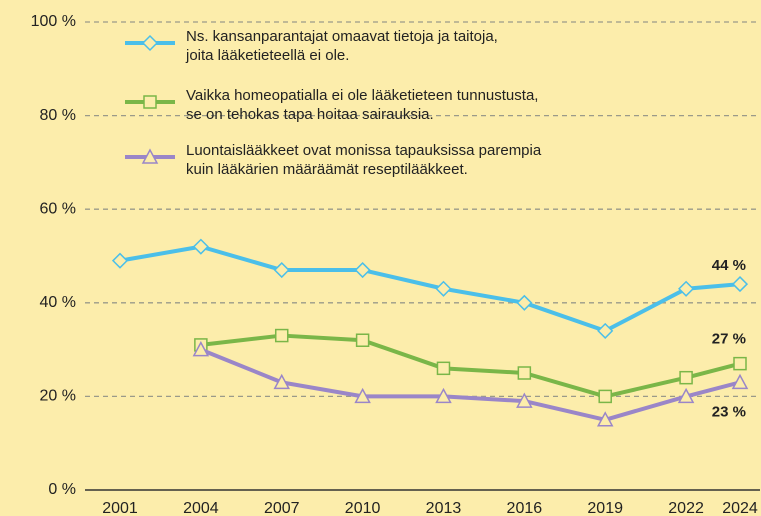  What do you see at coordinates (686, 508) in the screenshot?
I see `x-tick-label: 2022` at bounding box center [686, 508].